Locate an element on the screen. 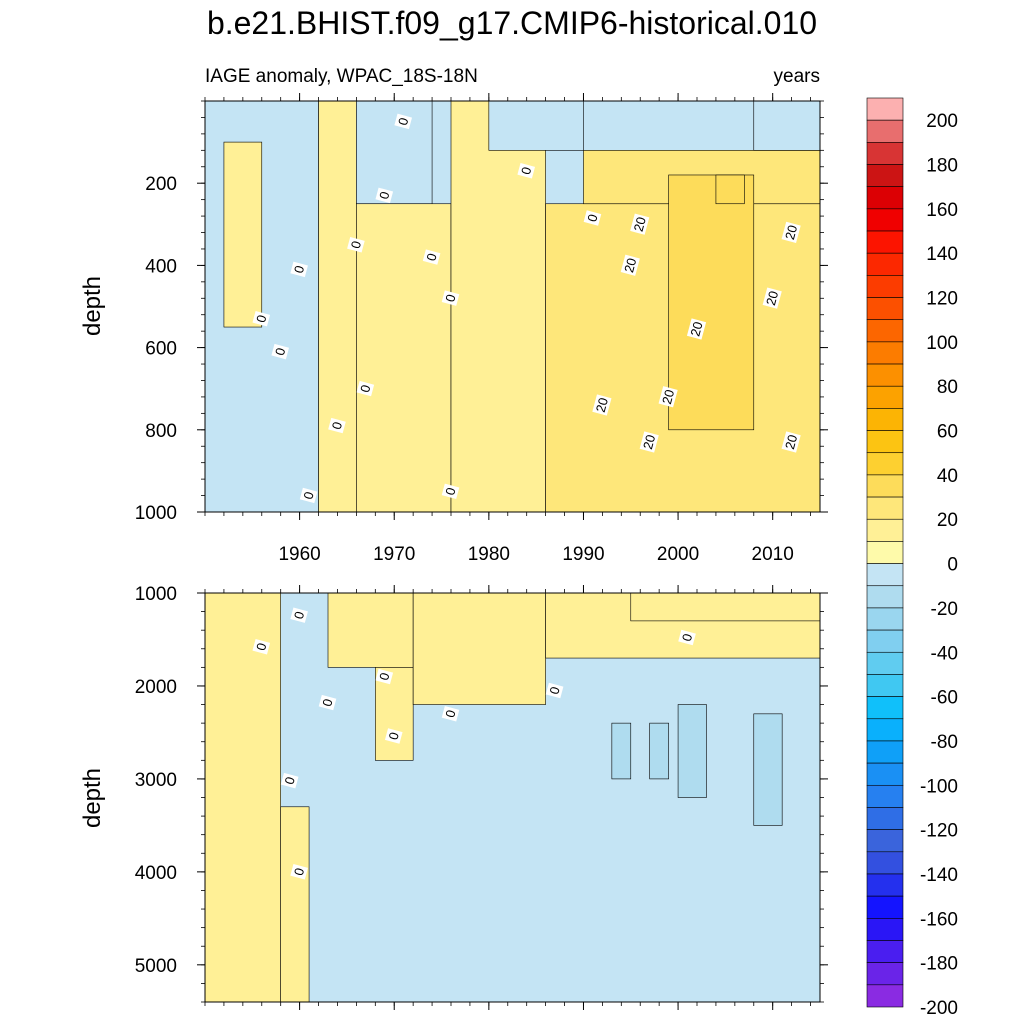  upper-contour-label-13: 0 is located at coordinates (592, 218).